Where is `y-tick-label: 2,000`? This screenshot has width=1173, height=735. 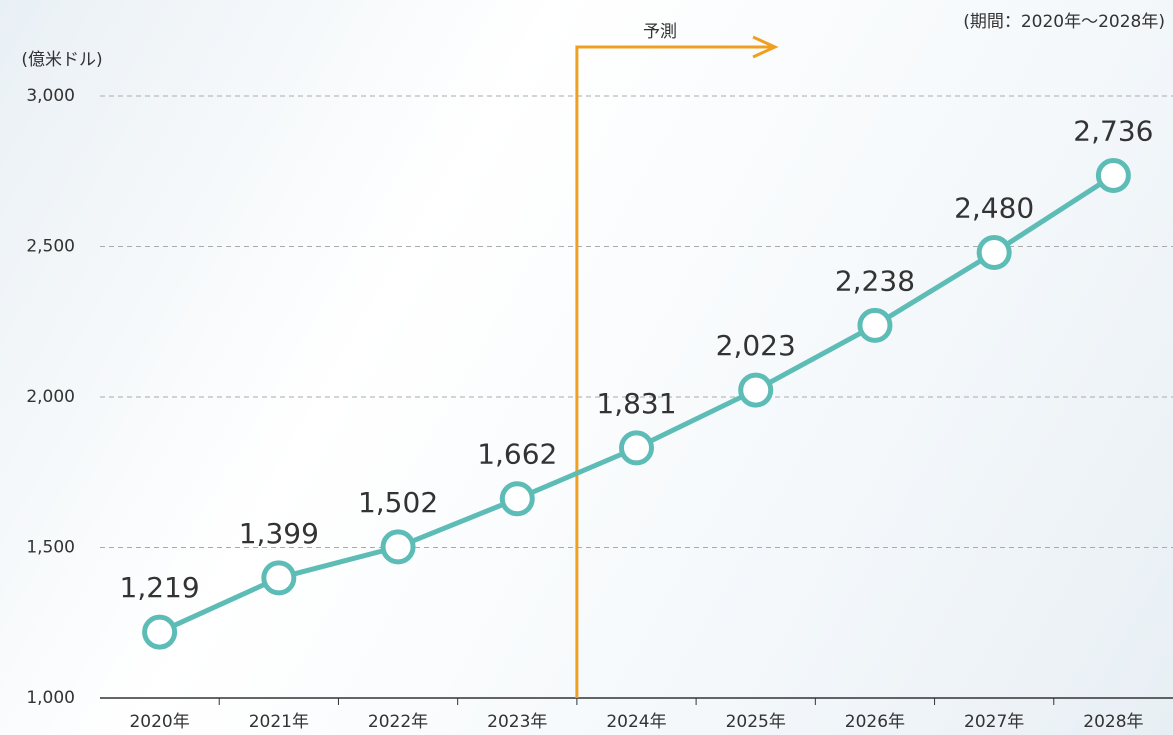 y-tick-label: 2,000 is located at coordinates (50, 397).